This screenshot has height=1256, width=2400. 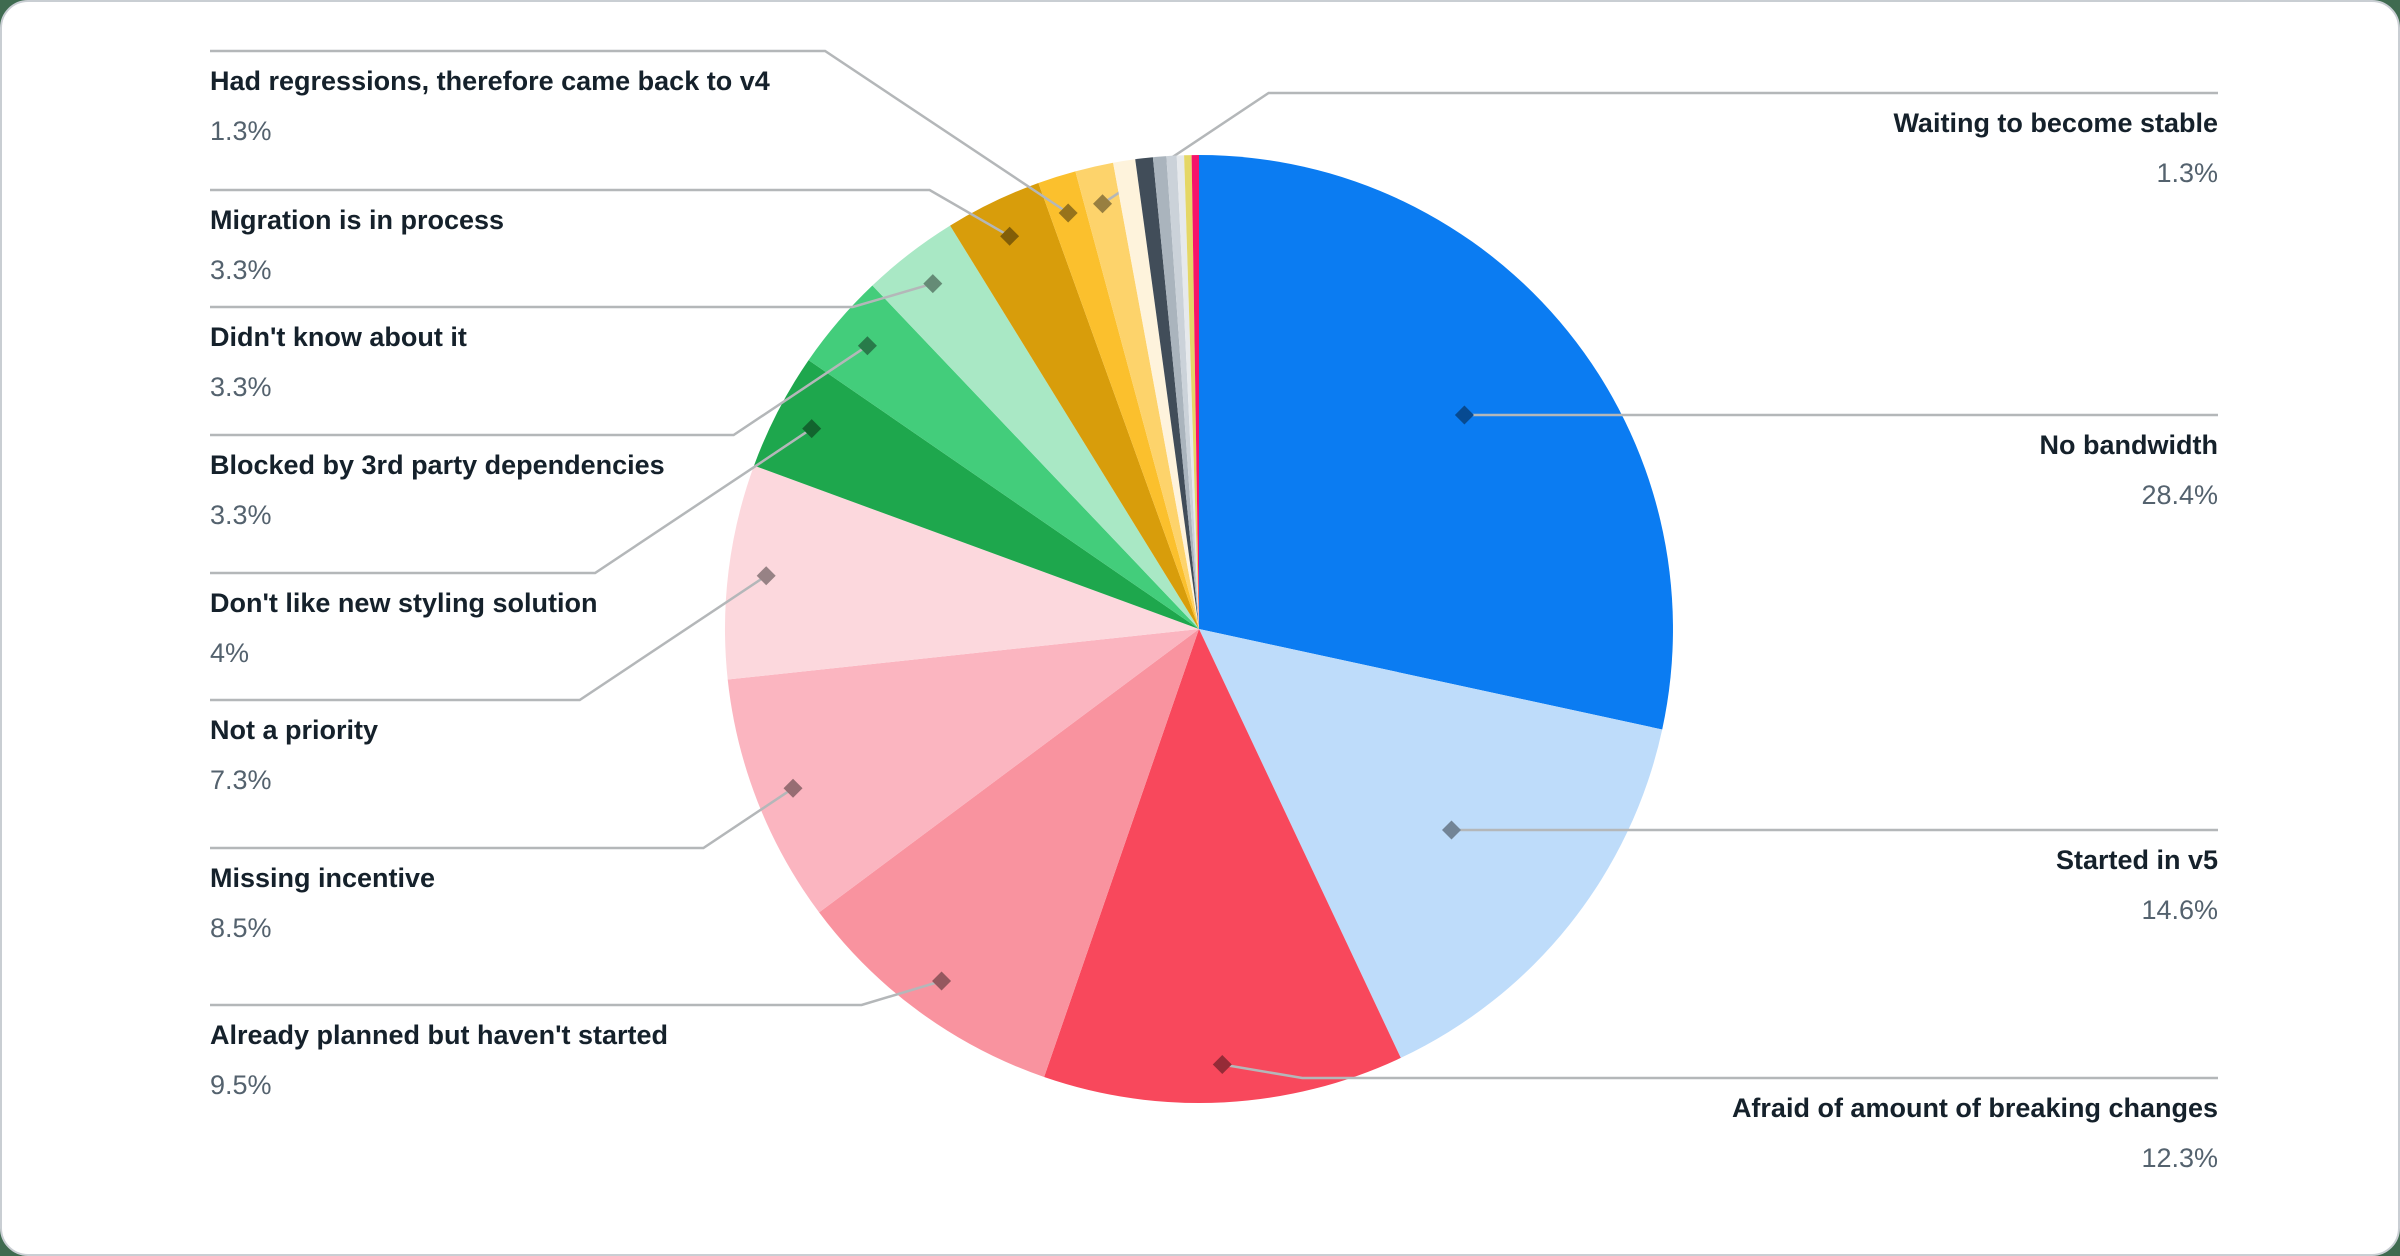 What do you see at coordinates (2136, 860) in the screenshot?
I see `slice-title: Started in v5` at bounding box center [2136, 860].